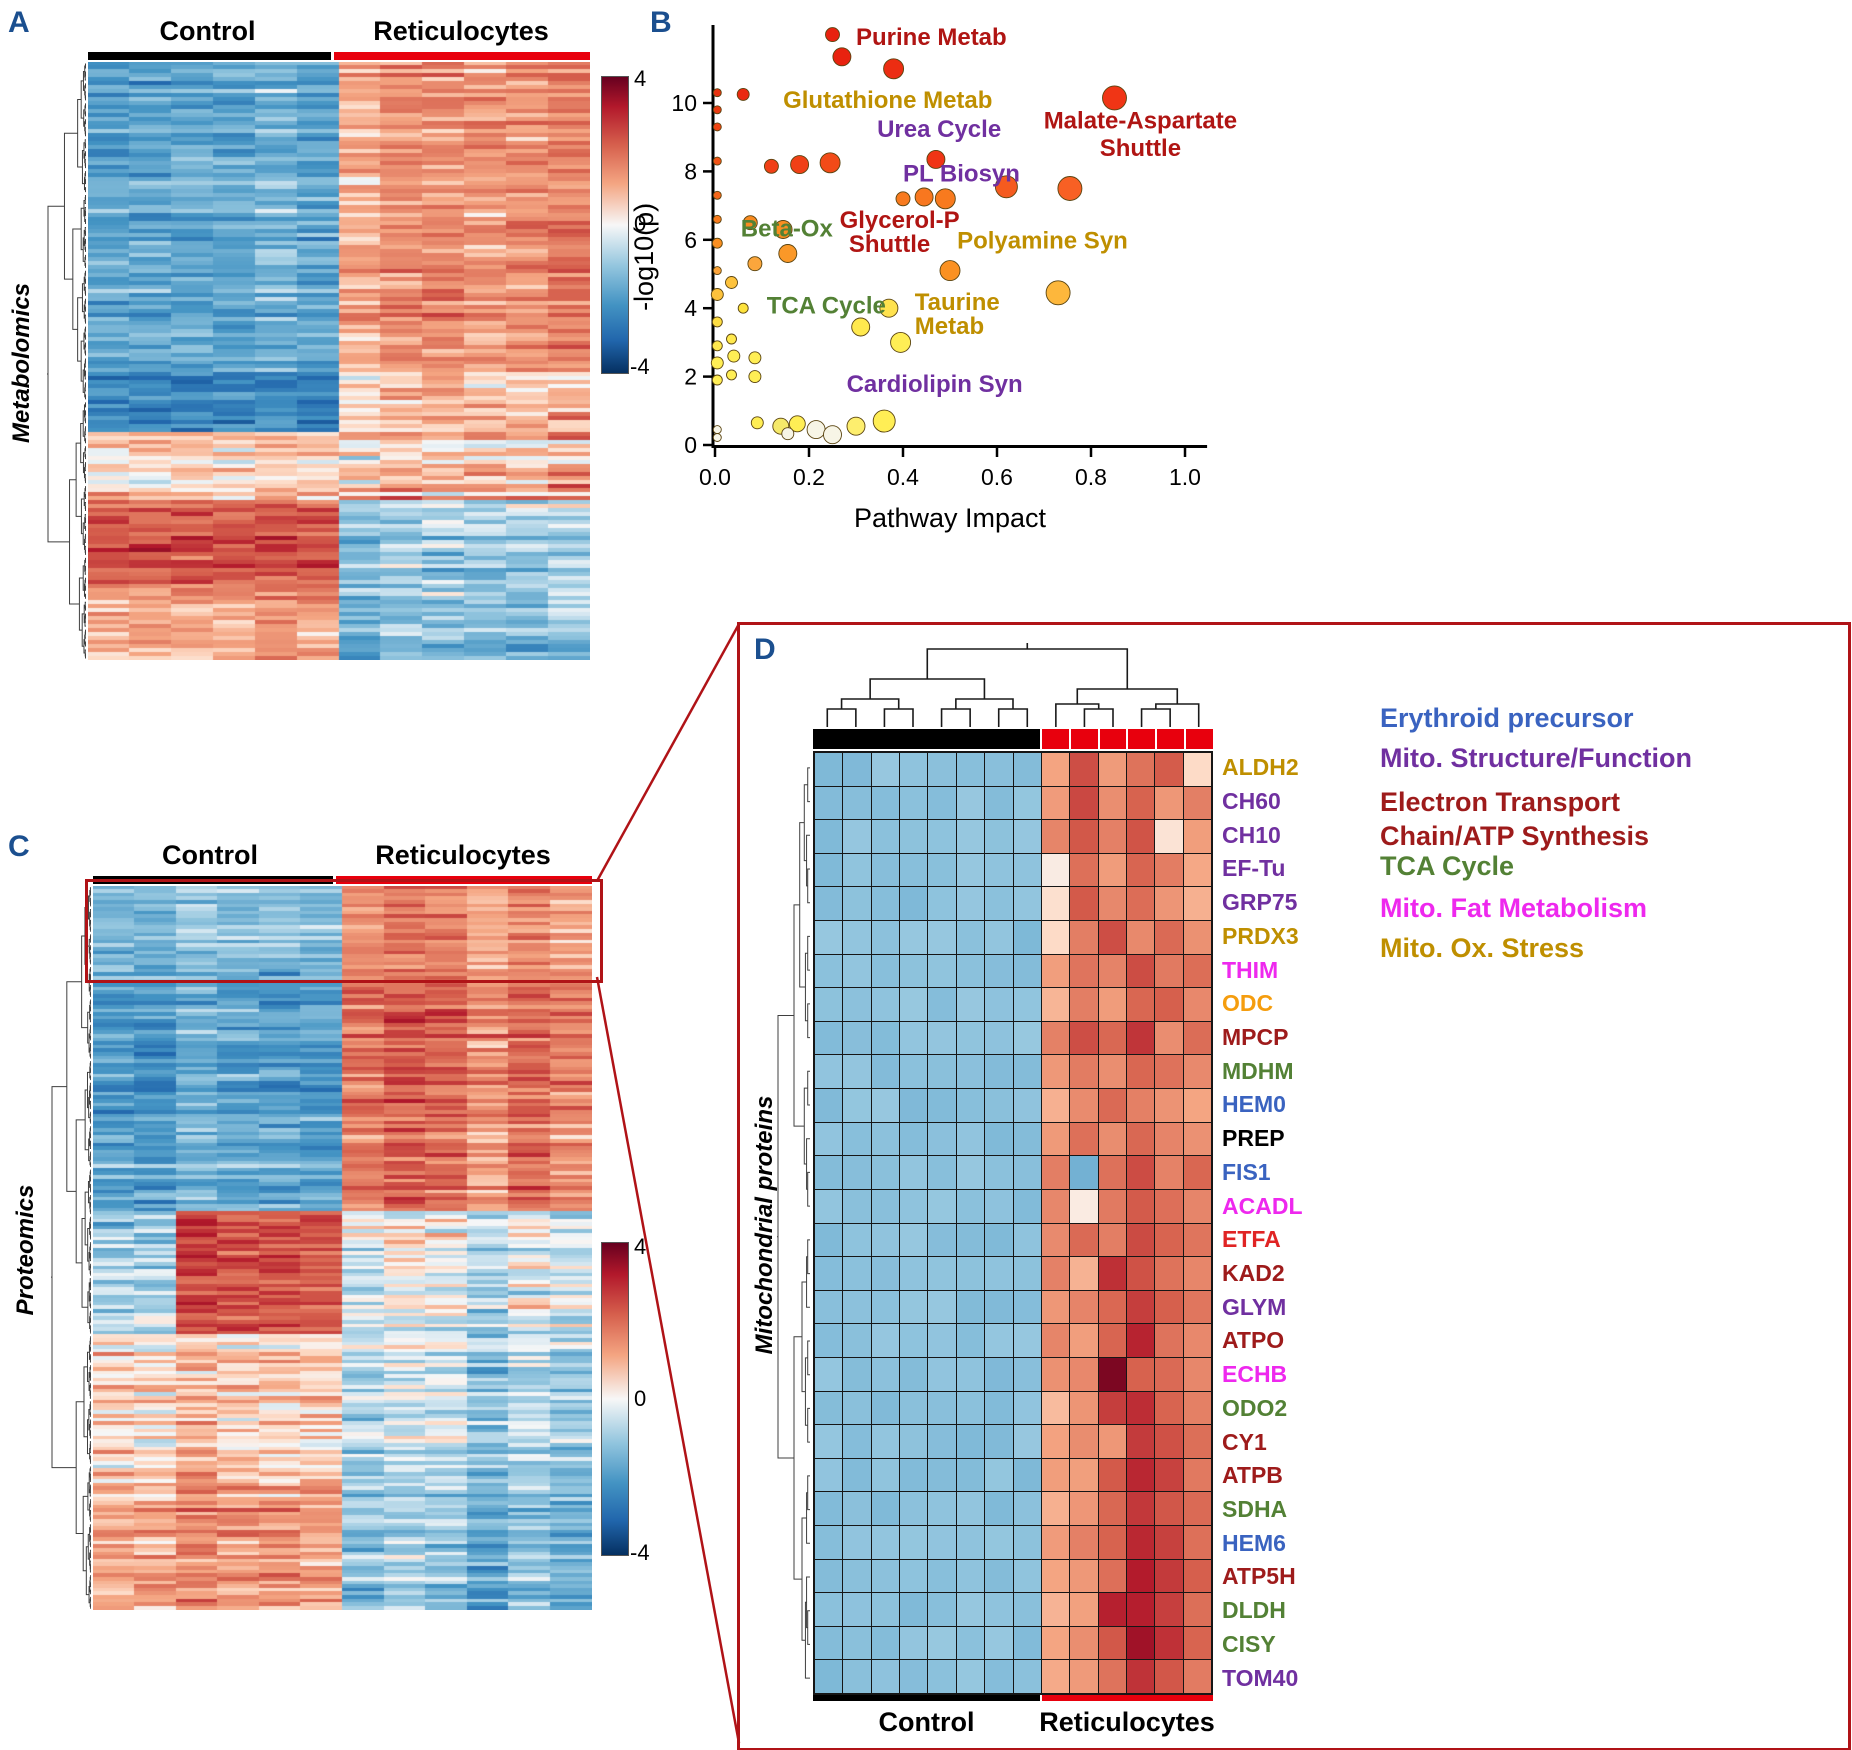 This screenshot has width=1852, height=1750. What do you see at coordinates (1253, 1340) in the screenshot?
I see `protein-label-atpo: ATPO` at bounding box center [1253, 1340].